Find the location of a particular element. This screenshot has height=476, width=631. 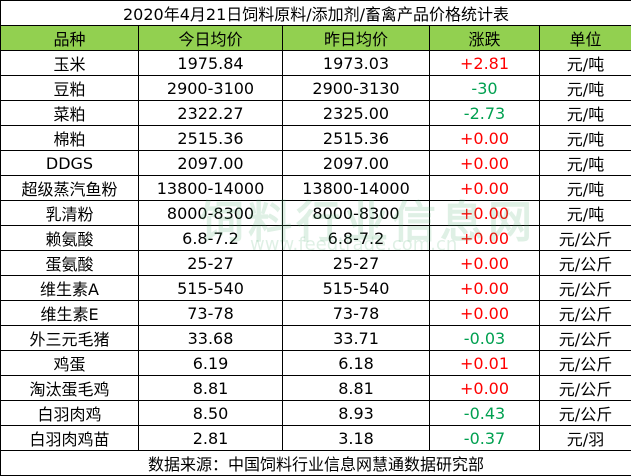

value-cell: 33.71 is located at coordinates (356, 338).